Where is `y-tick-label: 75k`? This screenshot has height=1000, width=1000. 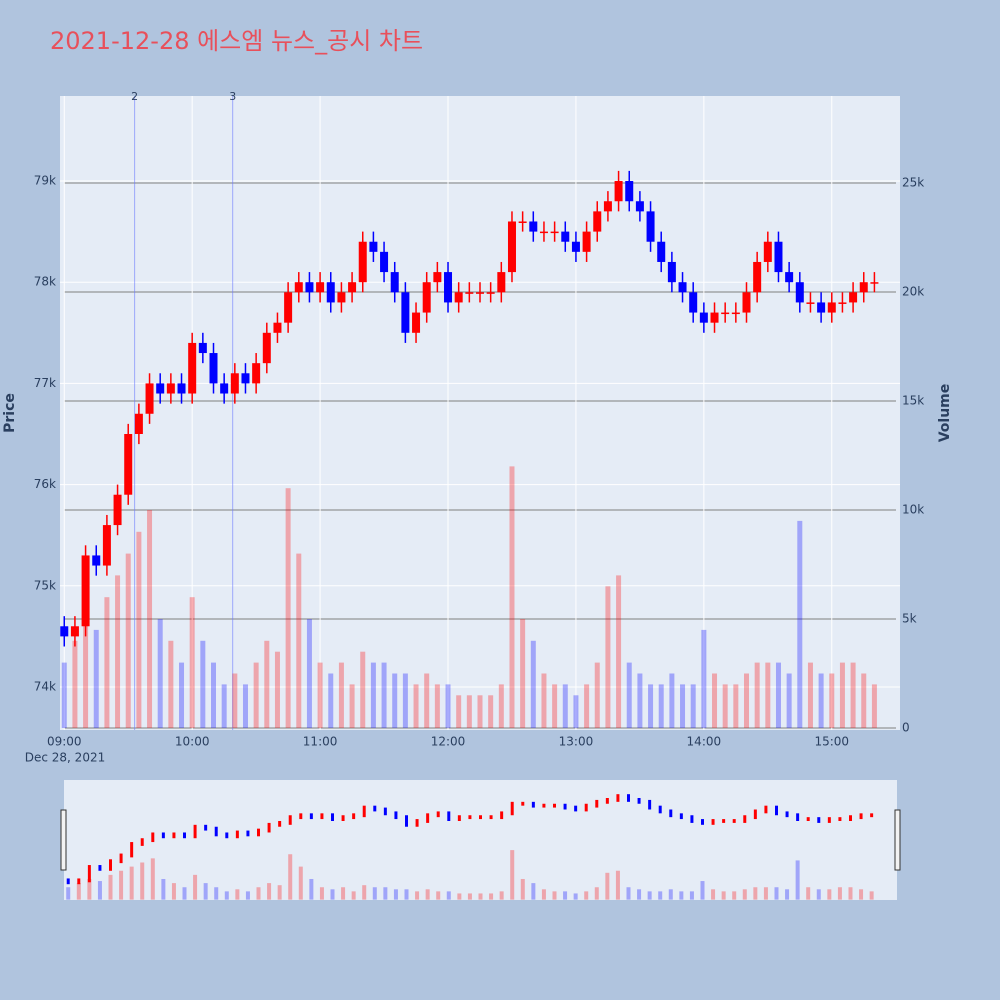
y-tick-label: 75k is located at coordinates (45, 585).